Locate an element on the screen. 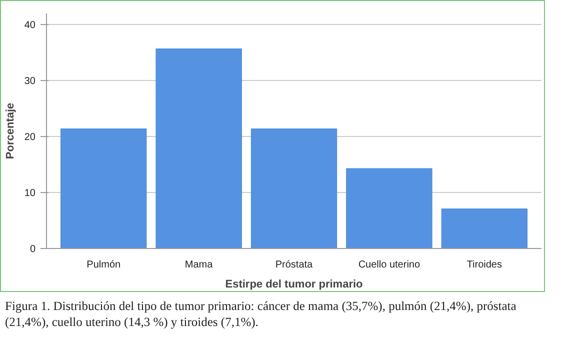 The image size is (567, 362). y-axis-title: Porcentaje is located at coordinates (10, 131).